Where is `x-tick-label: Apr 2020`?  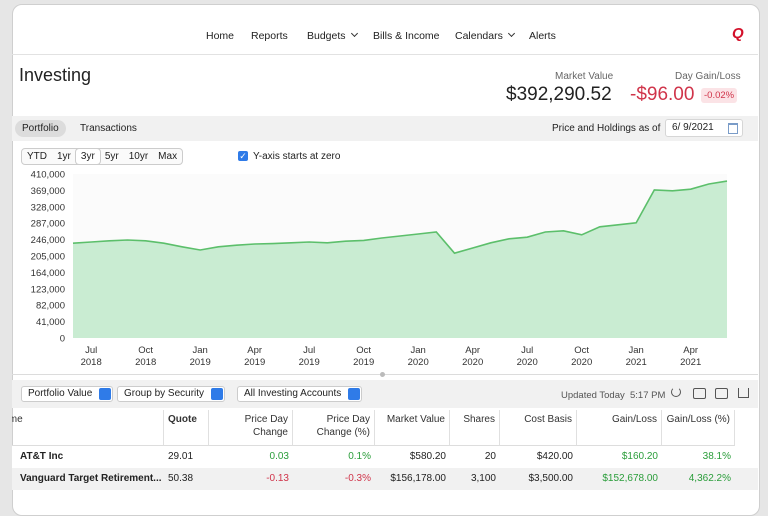
x-tick-label: Apr 2020 is located at coordinates (472, 356).